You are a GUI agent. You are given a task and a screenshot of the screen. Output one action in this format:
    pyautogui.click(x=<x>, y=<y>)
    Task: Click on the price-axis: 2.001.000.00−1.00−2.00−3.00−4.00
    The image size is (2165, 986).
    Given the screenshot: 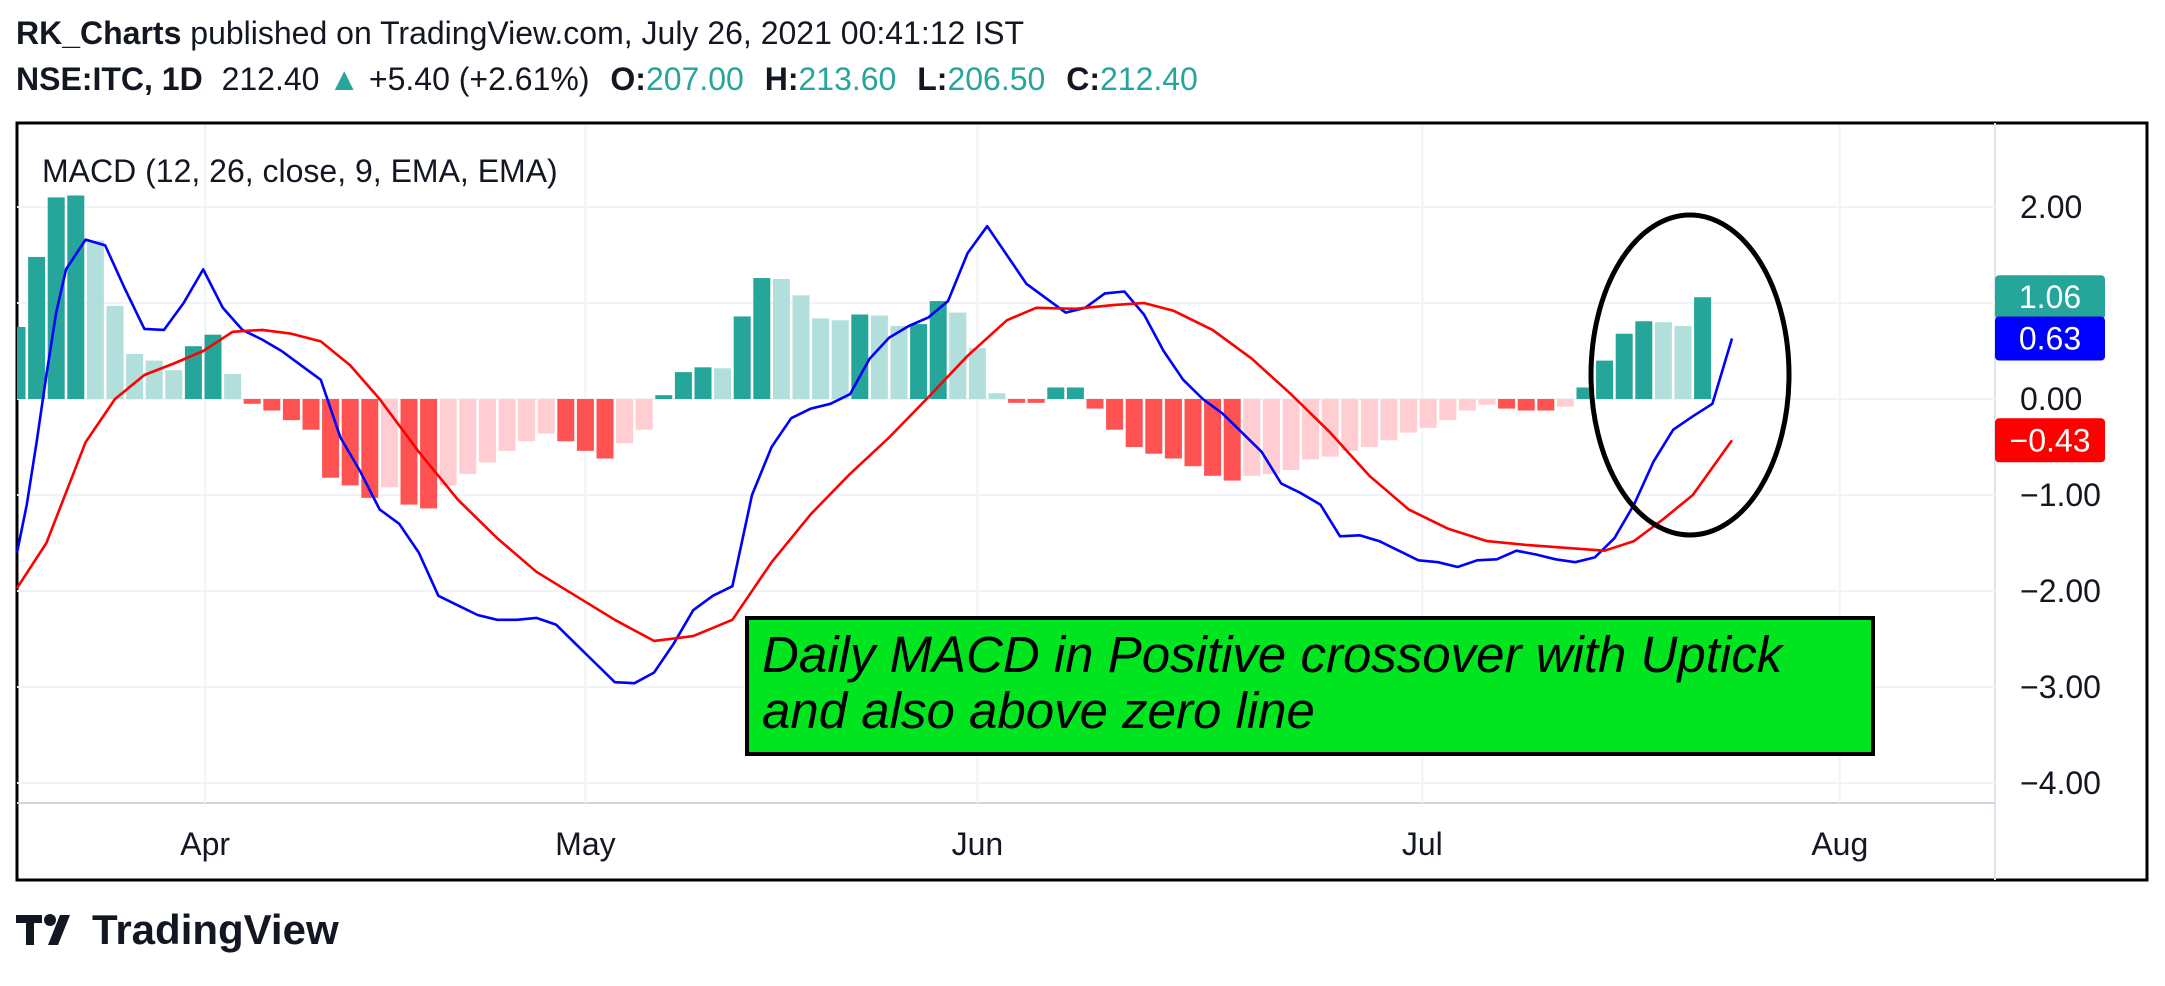 What is the action you would take?
    pyautogui.click(x=2060, y=495)
    